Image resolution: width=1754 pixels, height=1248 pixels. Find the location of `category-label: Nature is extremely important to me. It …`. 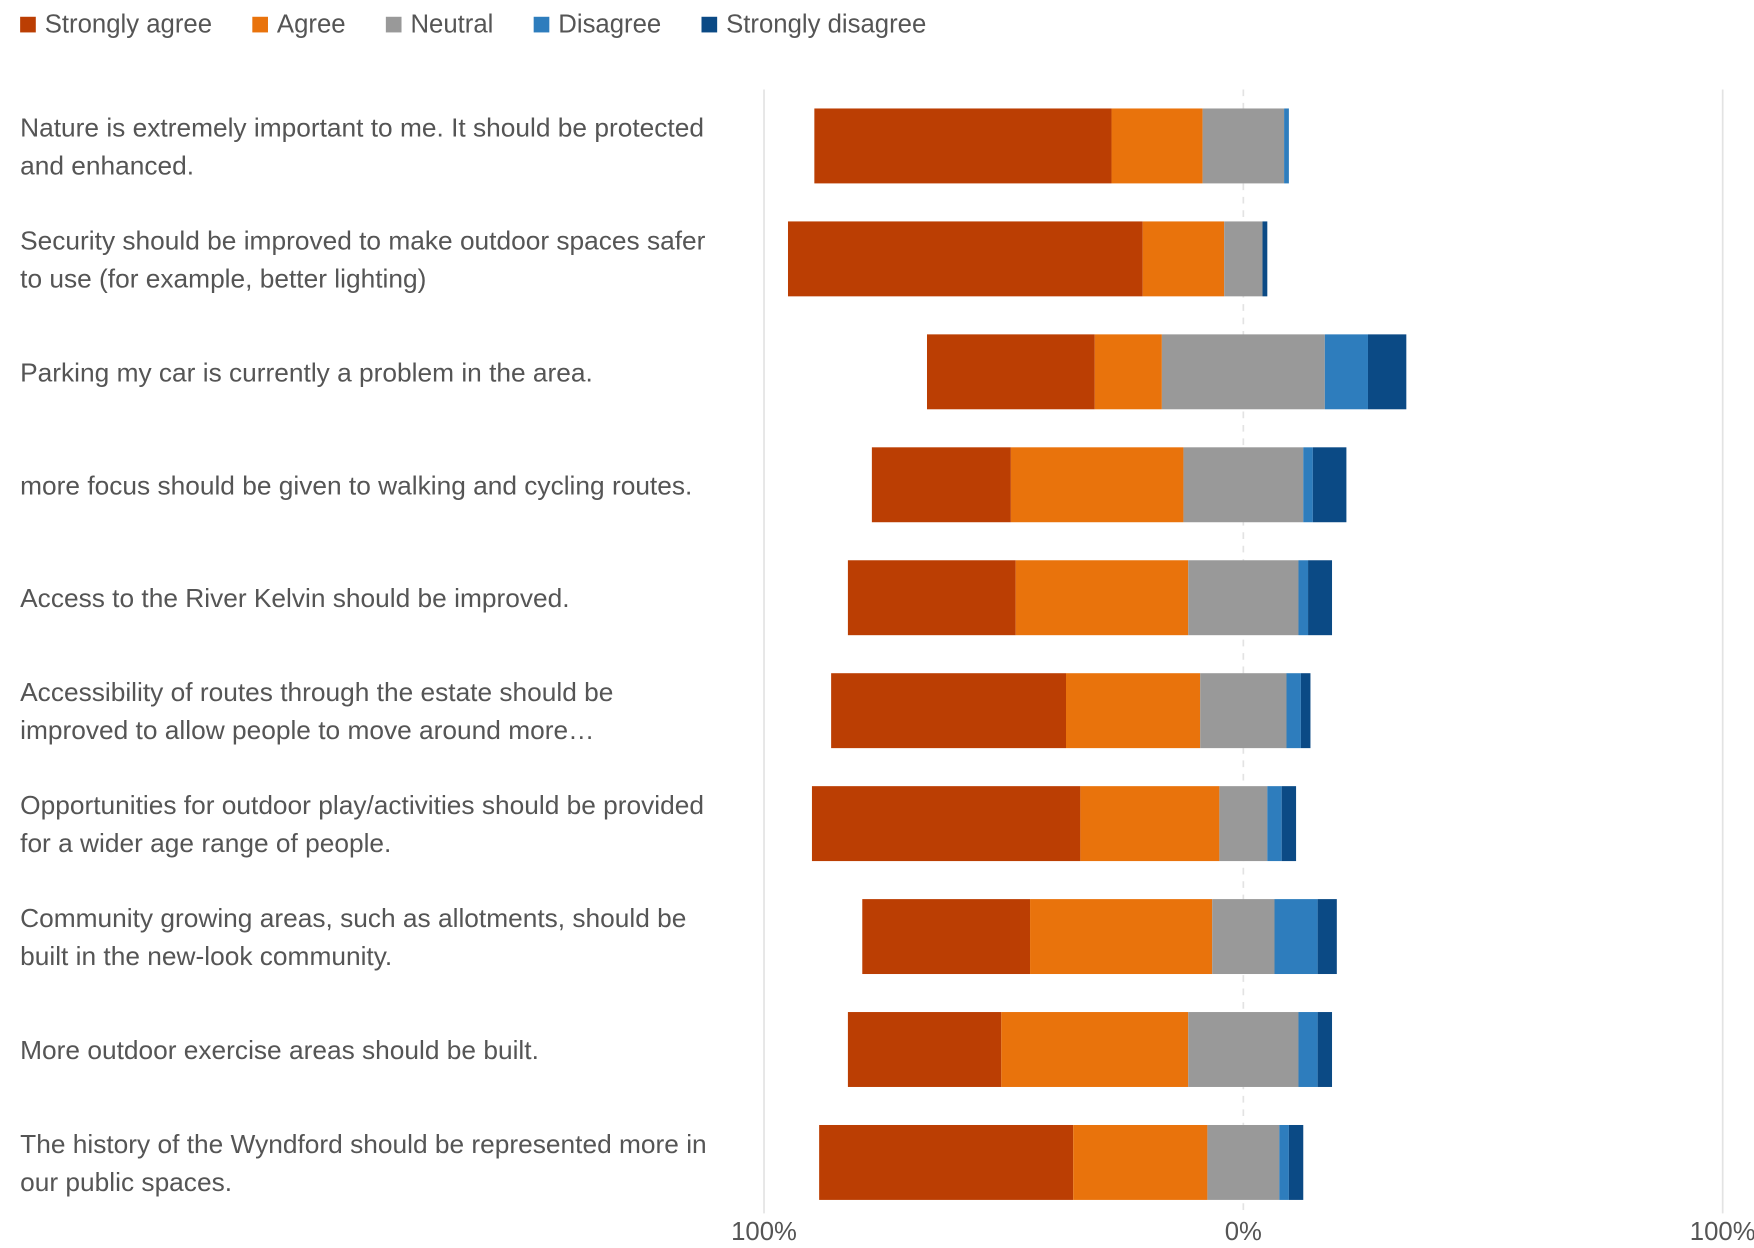

category-label: Nature is extremely important to me. It … is located at coordinates (362, 146).